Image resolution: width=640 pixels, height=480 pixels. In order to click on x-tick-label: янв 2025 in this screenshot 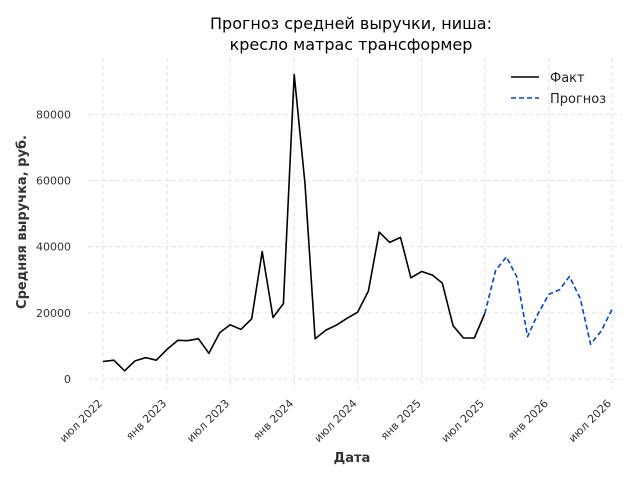, I will do `click(401, 420)`.